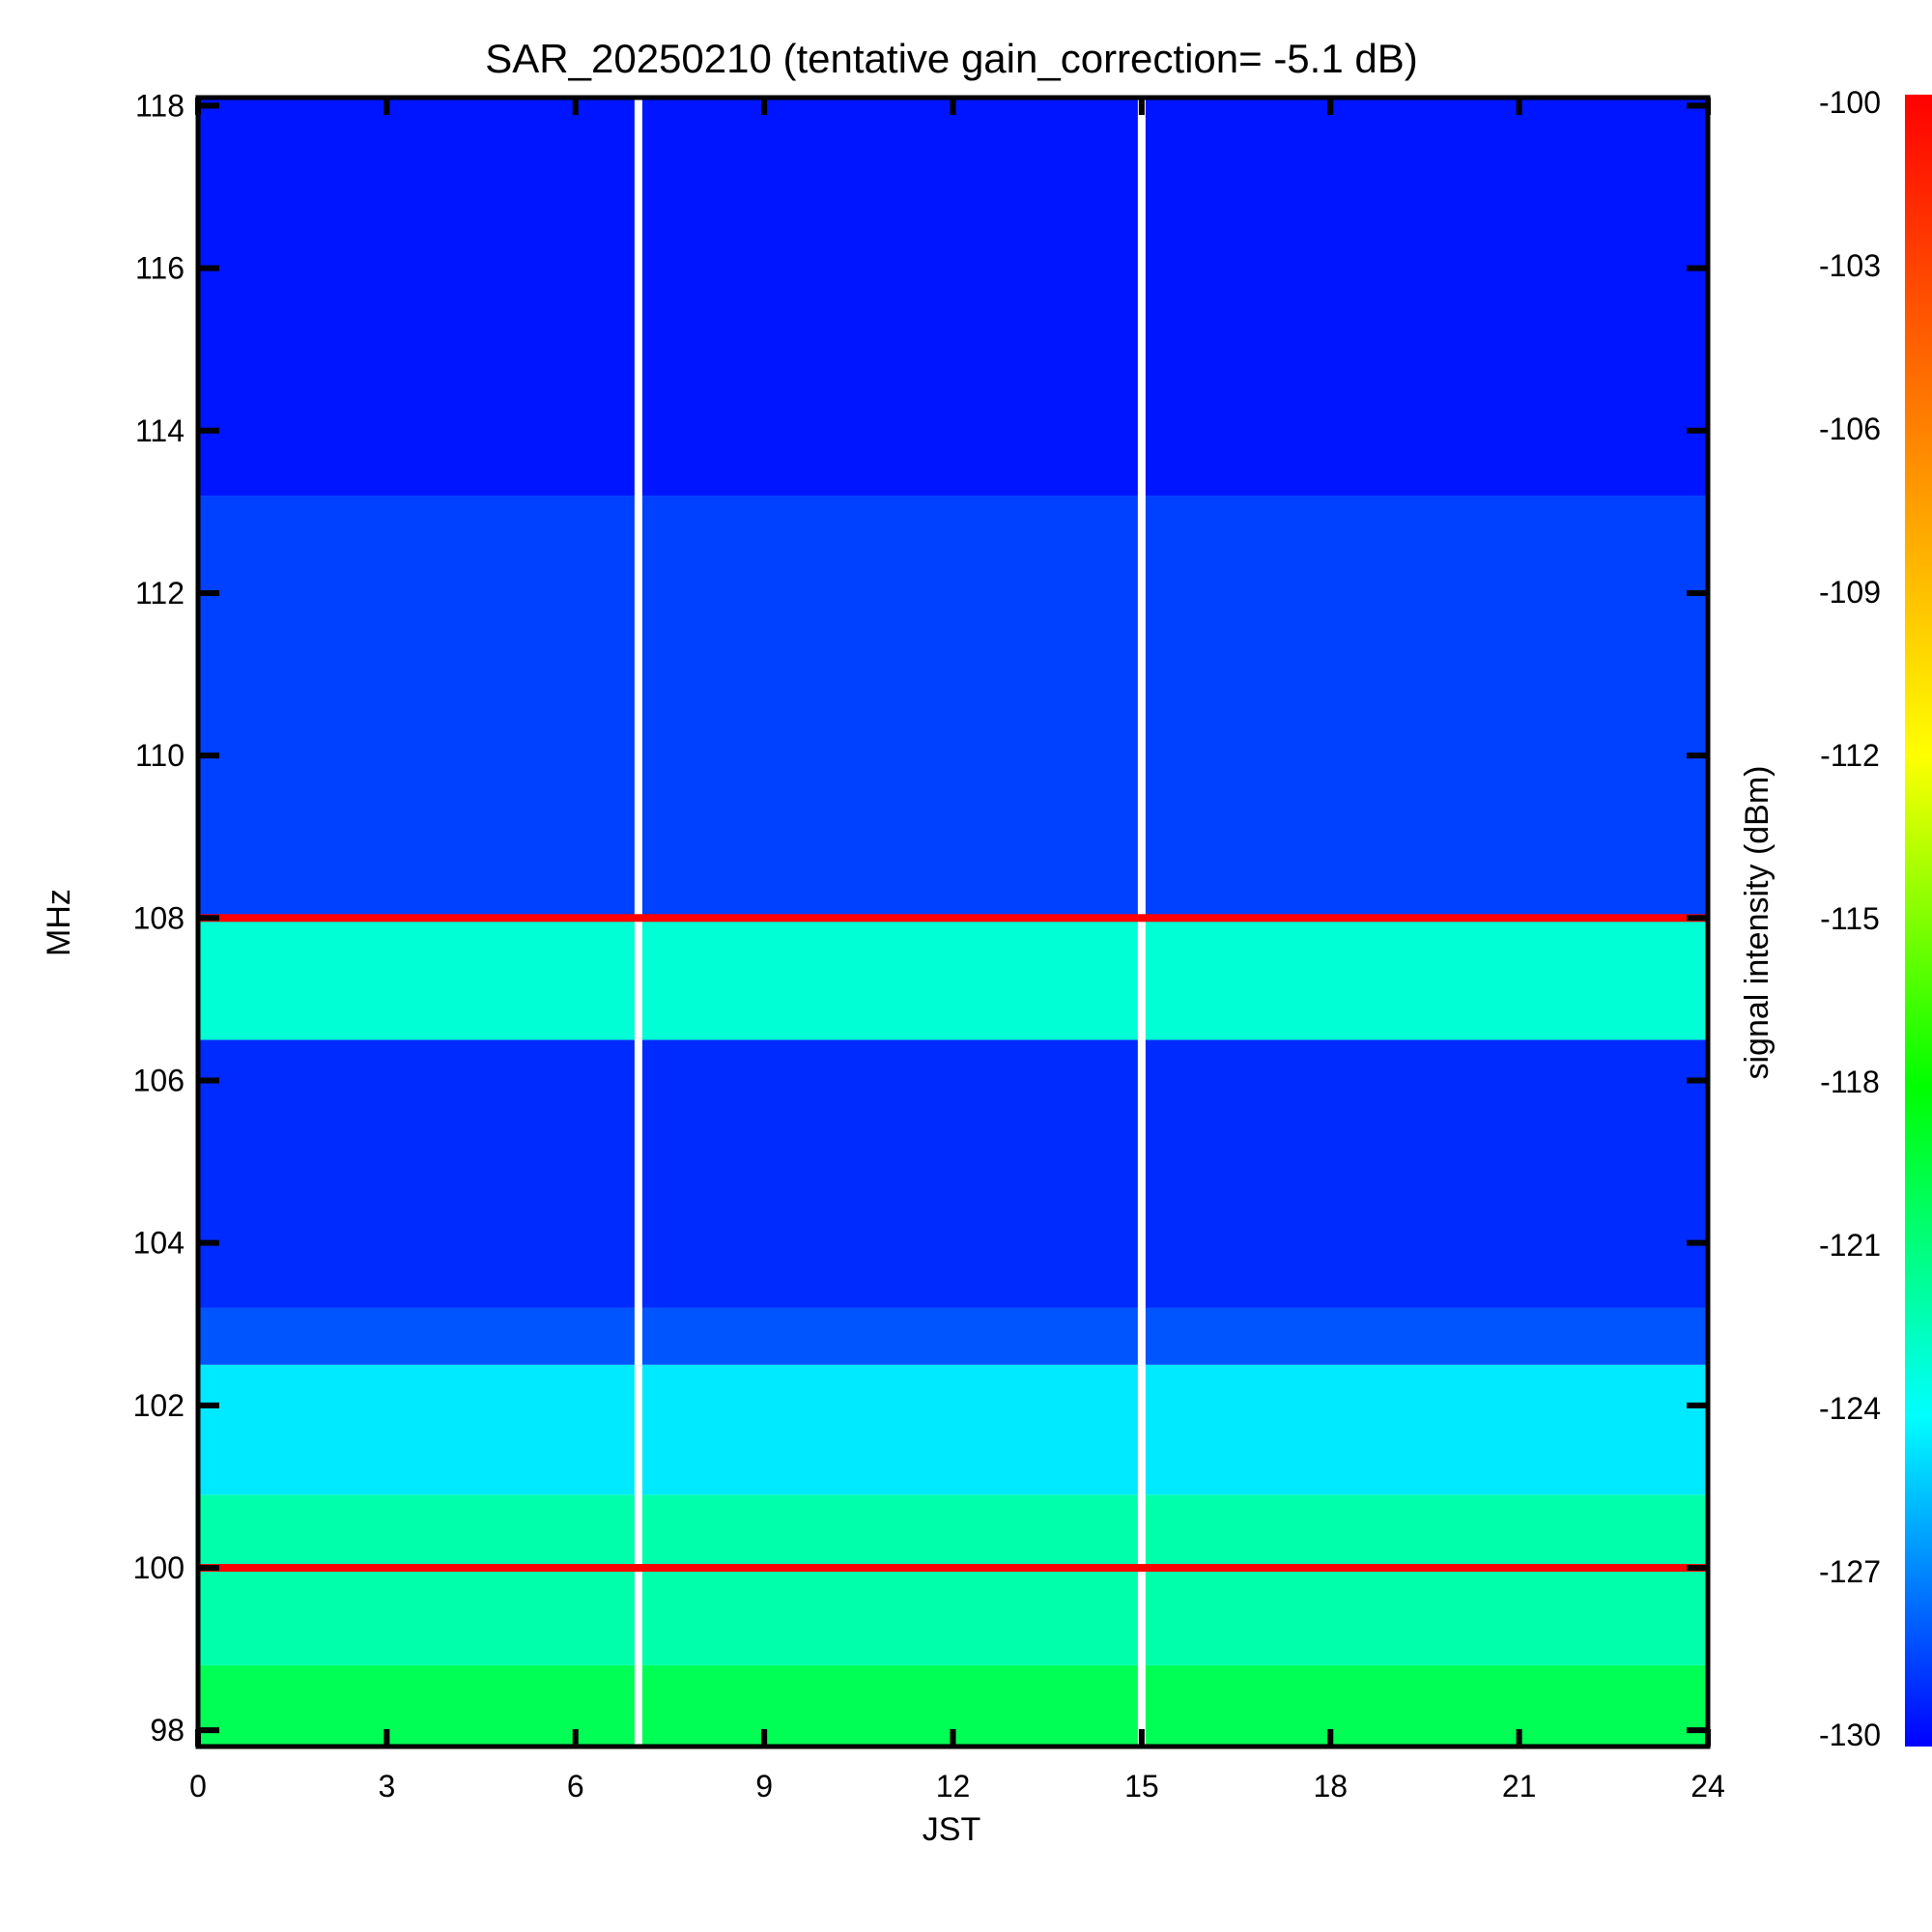 The width and height of the screenshot is (1932, 1932). What do you see at coordinates (953, 1786) in the screenshot?
I see `x-tick-label: 12` at bounding box center [953, 1786].